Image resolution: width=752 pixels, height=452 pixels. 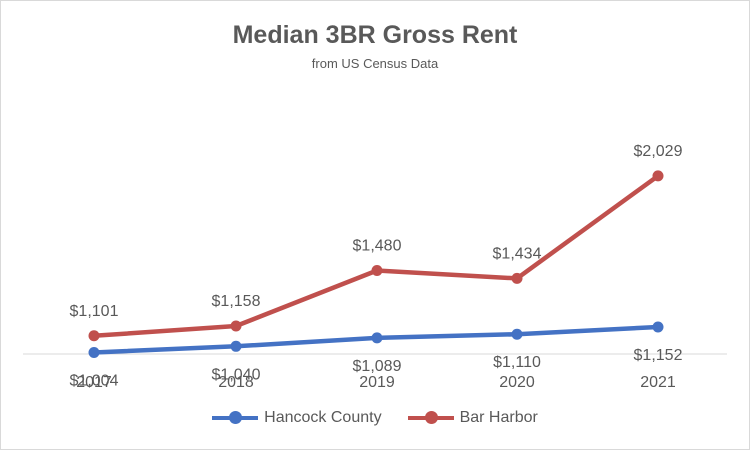 What do you see at coordinates (517, 382) in the screenshot?
I see `x-tick-label: 2020` at bounding box center [517, 382].